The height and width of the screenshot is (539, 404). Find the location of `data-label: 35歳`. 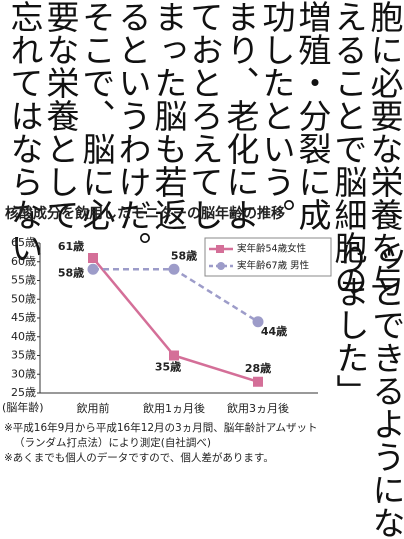

data-label: 35歳 is located at coordinates (168, 367).